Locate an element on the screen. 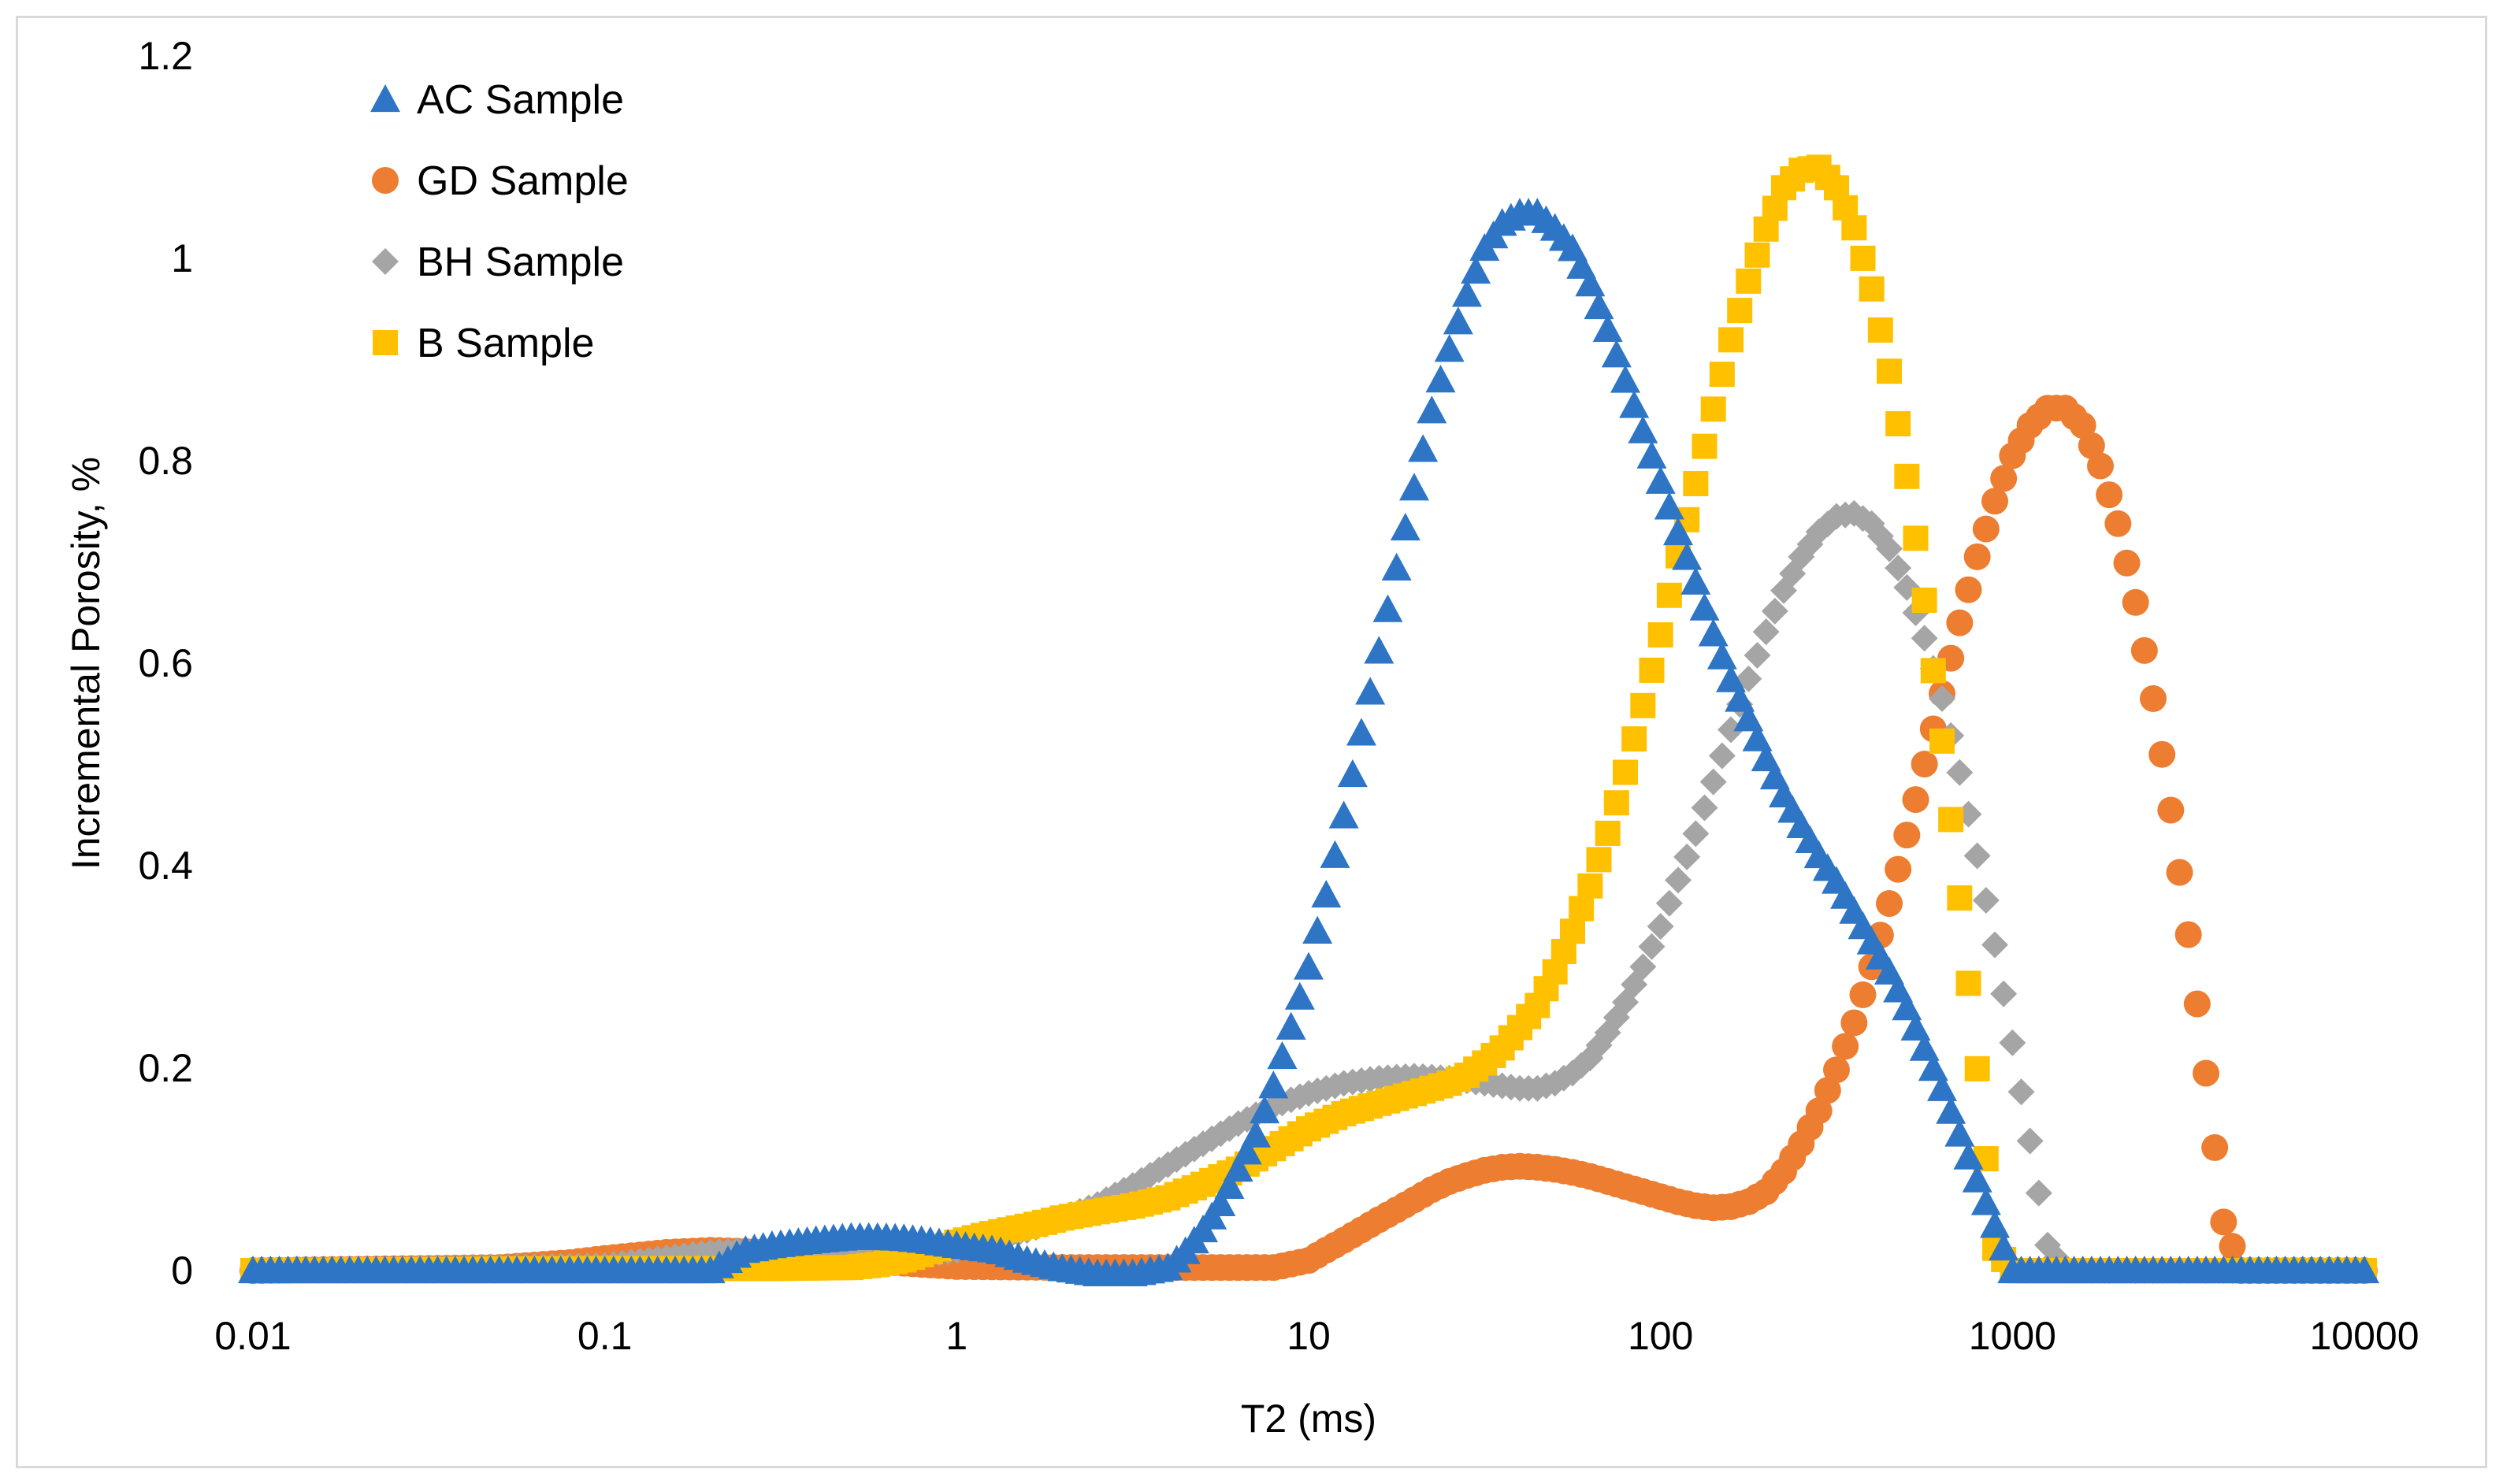 The width and height of the screenshot is (2503, 1484). y-tick-label: 1.2 is located at coordinates (165, 56).